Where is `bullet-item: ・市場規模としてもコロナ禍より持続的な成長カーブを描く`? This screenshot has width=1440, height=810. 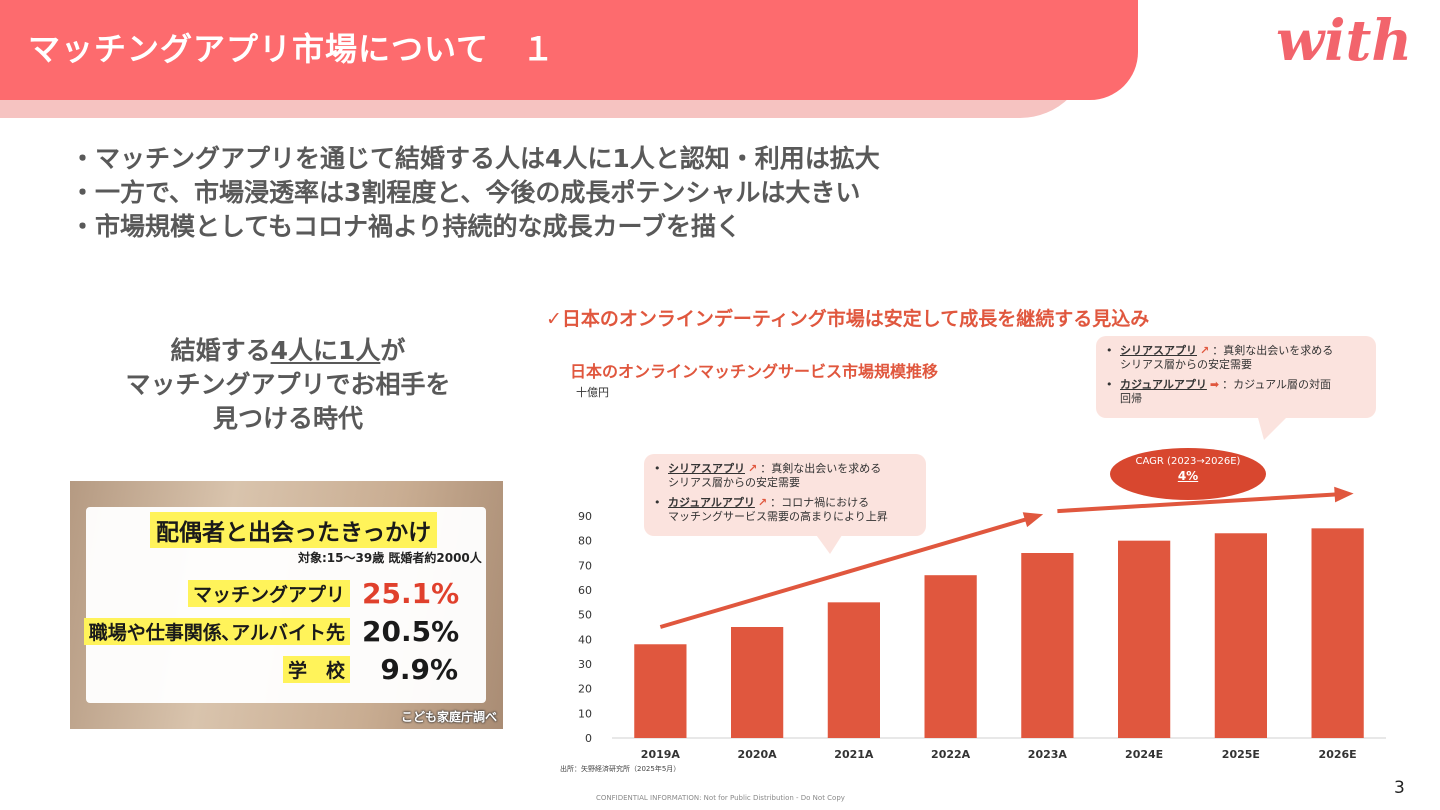 bullet-item: ・市場規模としてもコロナ禍より持続的な成長カーブを描く is located at coordinates (406, 226).